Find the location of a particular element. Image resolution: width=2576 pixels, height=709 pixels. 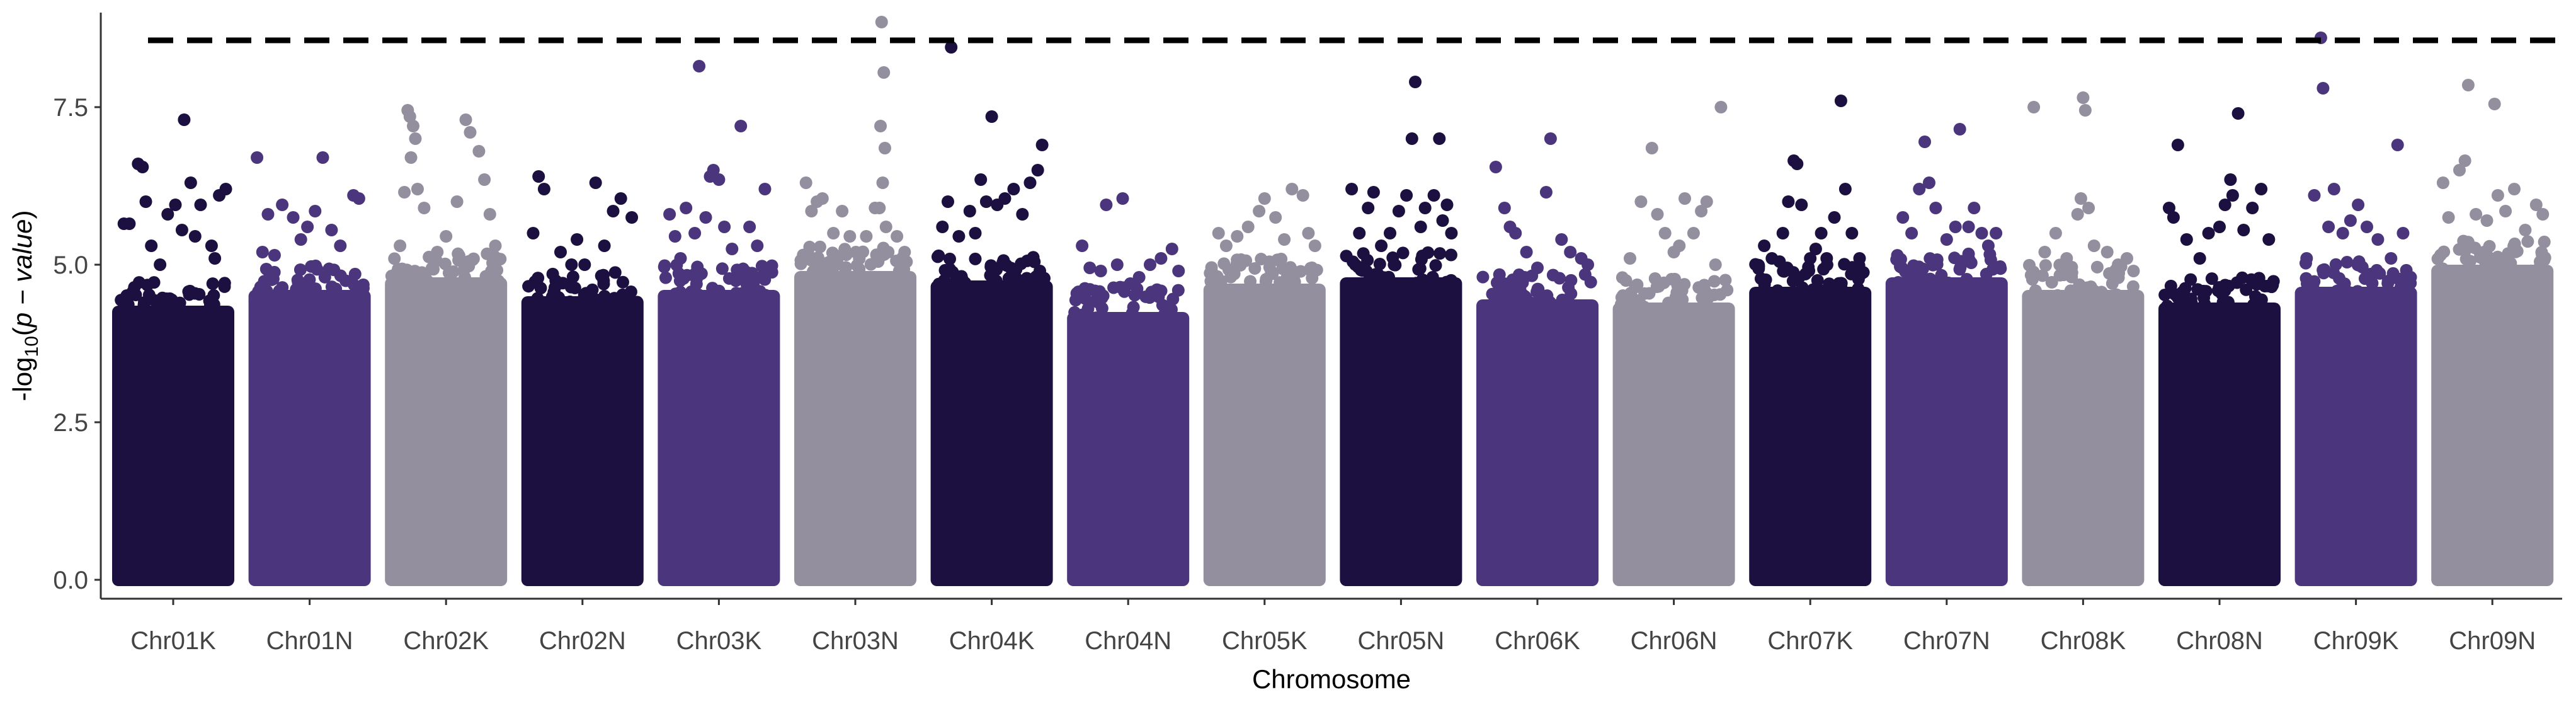

x-tick-label: Chr05N is located at coordinates (1400, 641).